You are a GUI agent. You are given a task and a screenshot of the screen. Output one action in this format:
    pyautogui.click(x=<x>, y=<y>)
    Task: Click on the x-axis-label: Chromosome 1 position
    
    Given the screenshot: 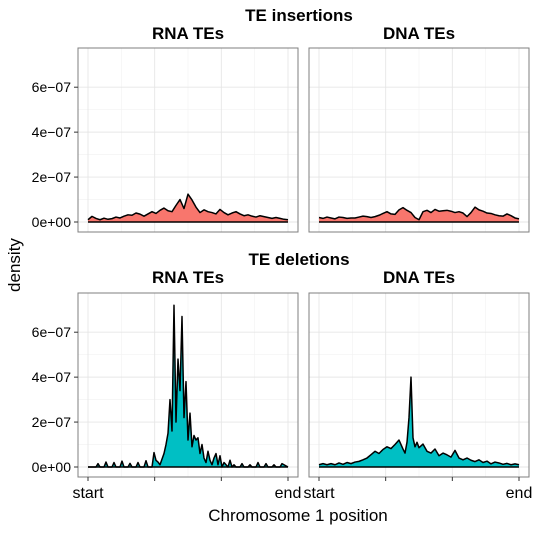 What is the action you would take?
    pyautogui.click(x=298, y=515)
    